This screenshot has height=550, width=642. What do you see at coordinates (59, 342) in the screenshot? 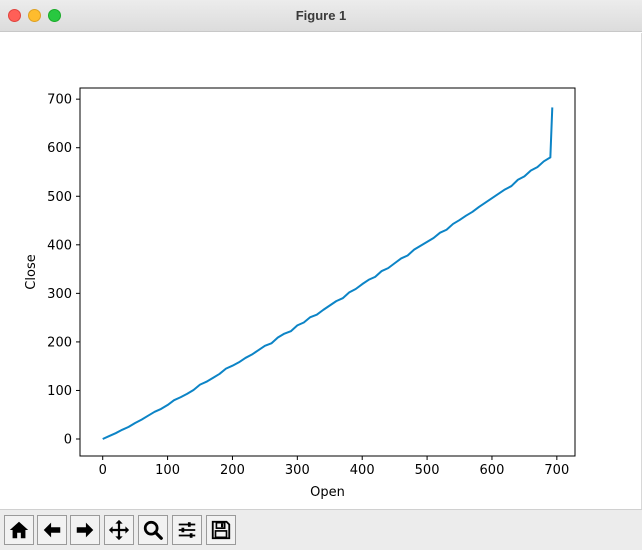
I see `y-tick-label: 200` at bounding box center [59, 342].